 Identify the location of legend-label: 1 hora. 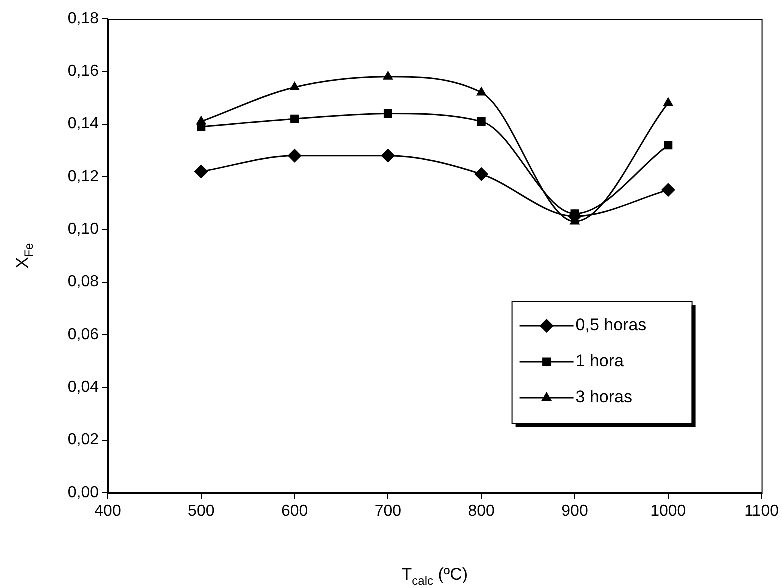
(600, 361).